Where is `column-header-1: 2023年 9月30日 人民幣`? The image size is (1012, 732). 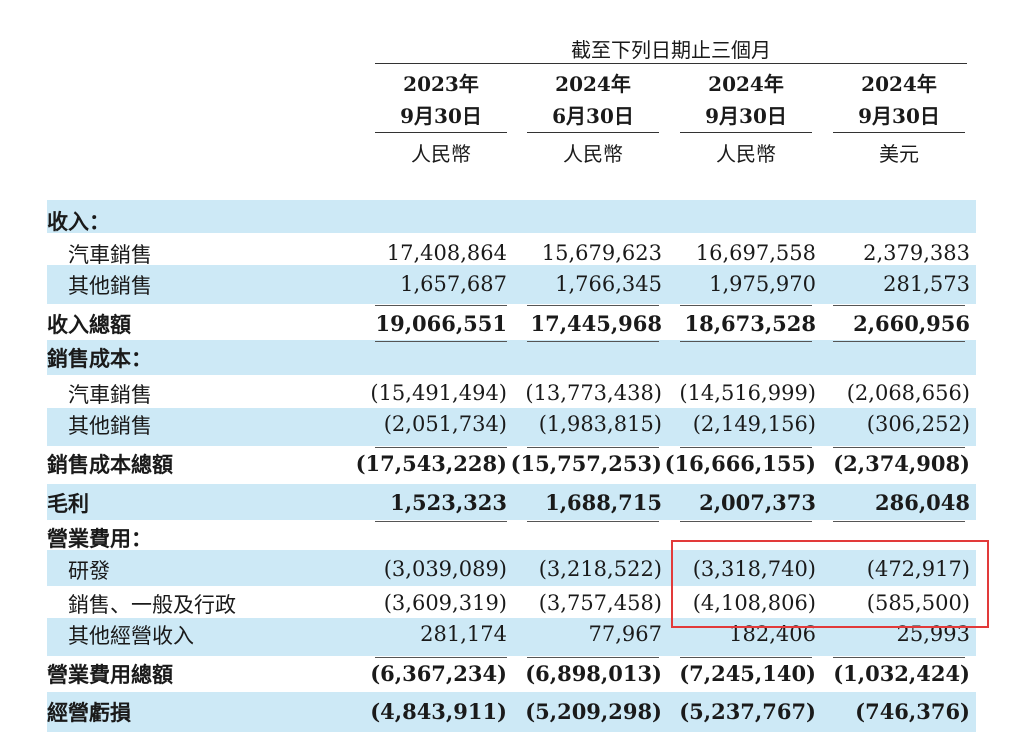
column-header-1: 2023年 9月30日 人民幣 is located at coordinates (441, 119).